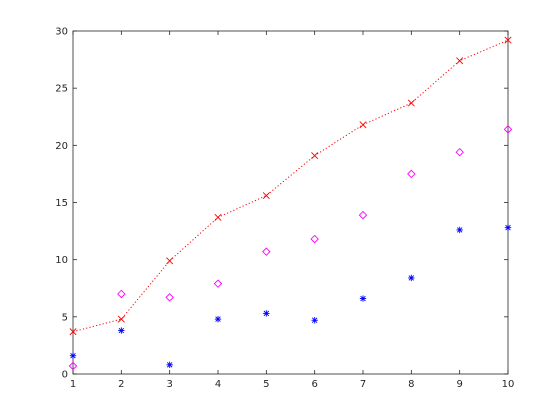 This screenshot has width=560, height=420. I want to click on y-tick-label: 15, so click(61, 203).